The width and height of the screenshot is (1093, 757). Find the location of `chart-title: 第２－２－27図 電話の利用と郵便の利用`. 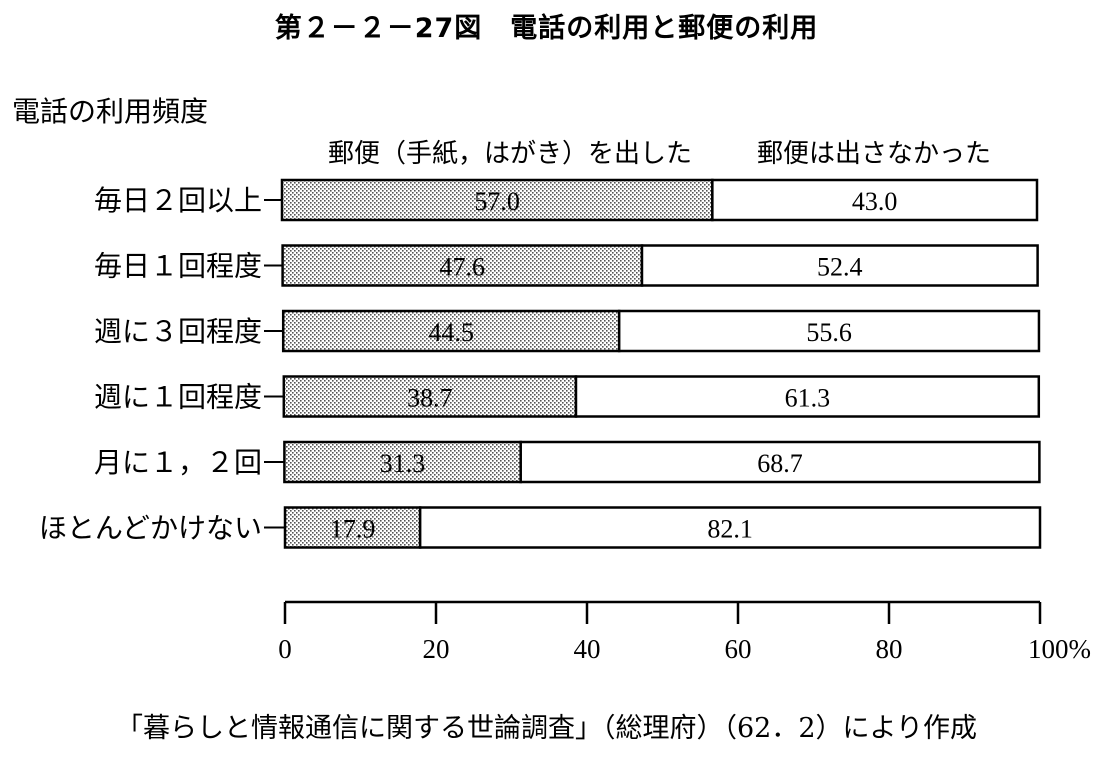

chart-title: 第２－２－27図 電話の利用と郵便の利用 is located at coordinates (546, 28).